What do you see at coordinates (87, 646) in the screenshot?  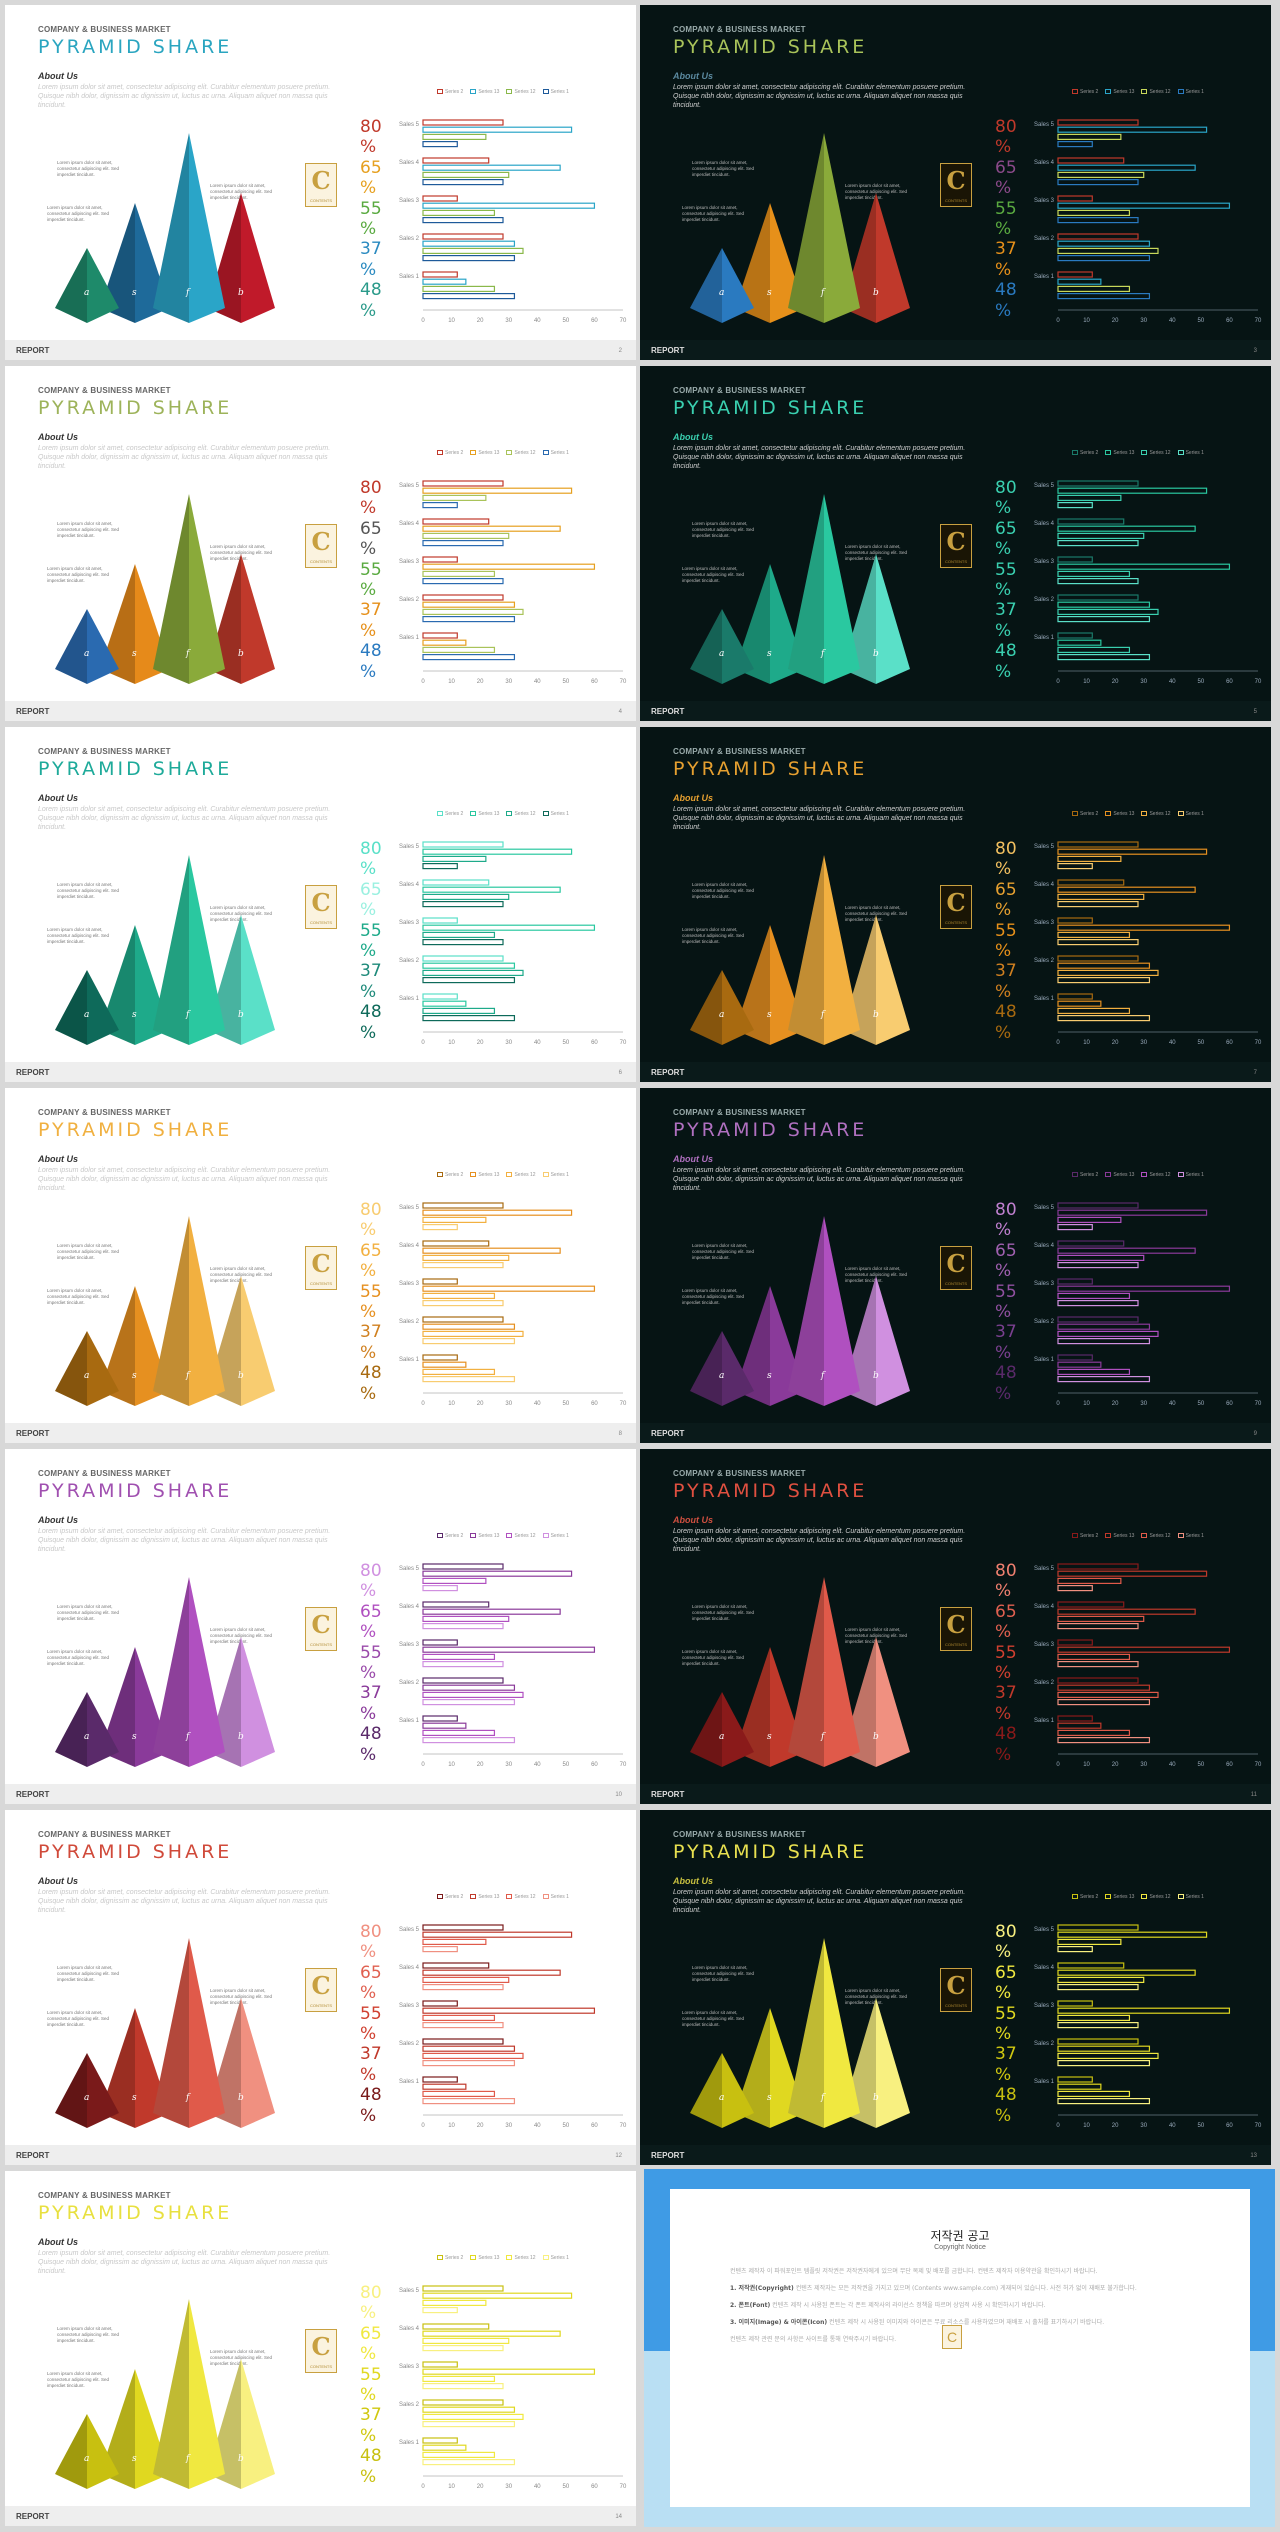 I see `pyramid-peak: a` at bounding box center [87, 646].